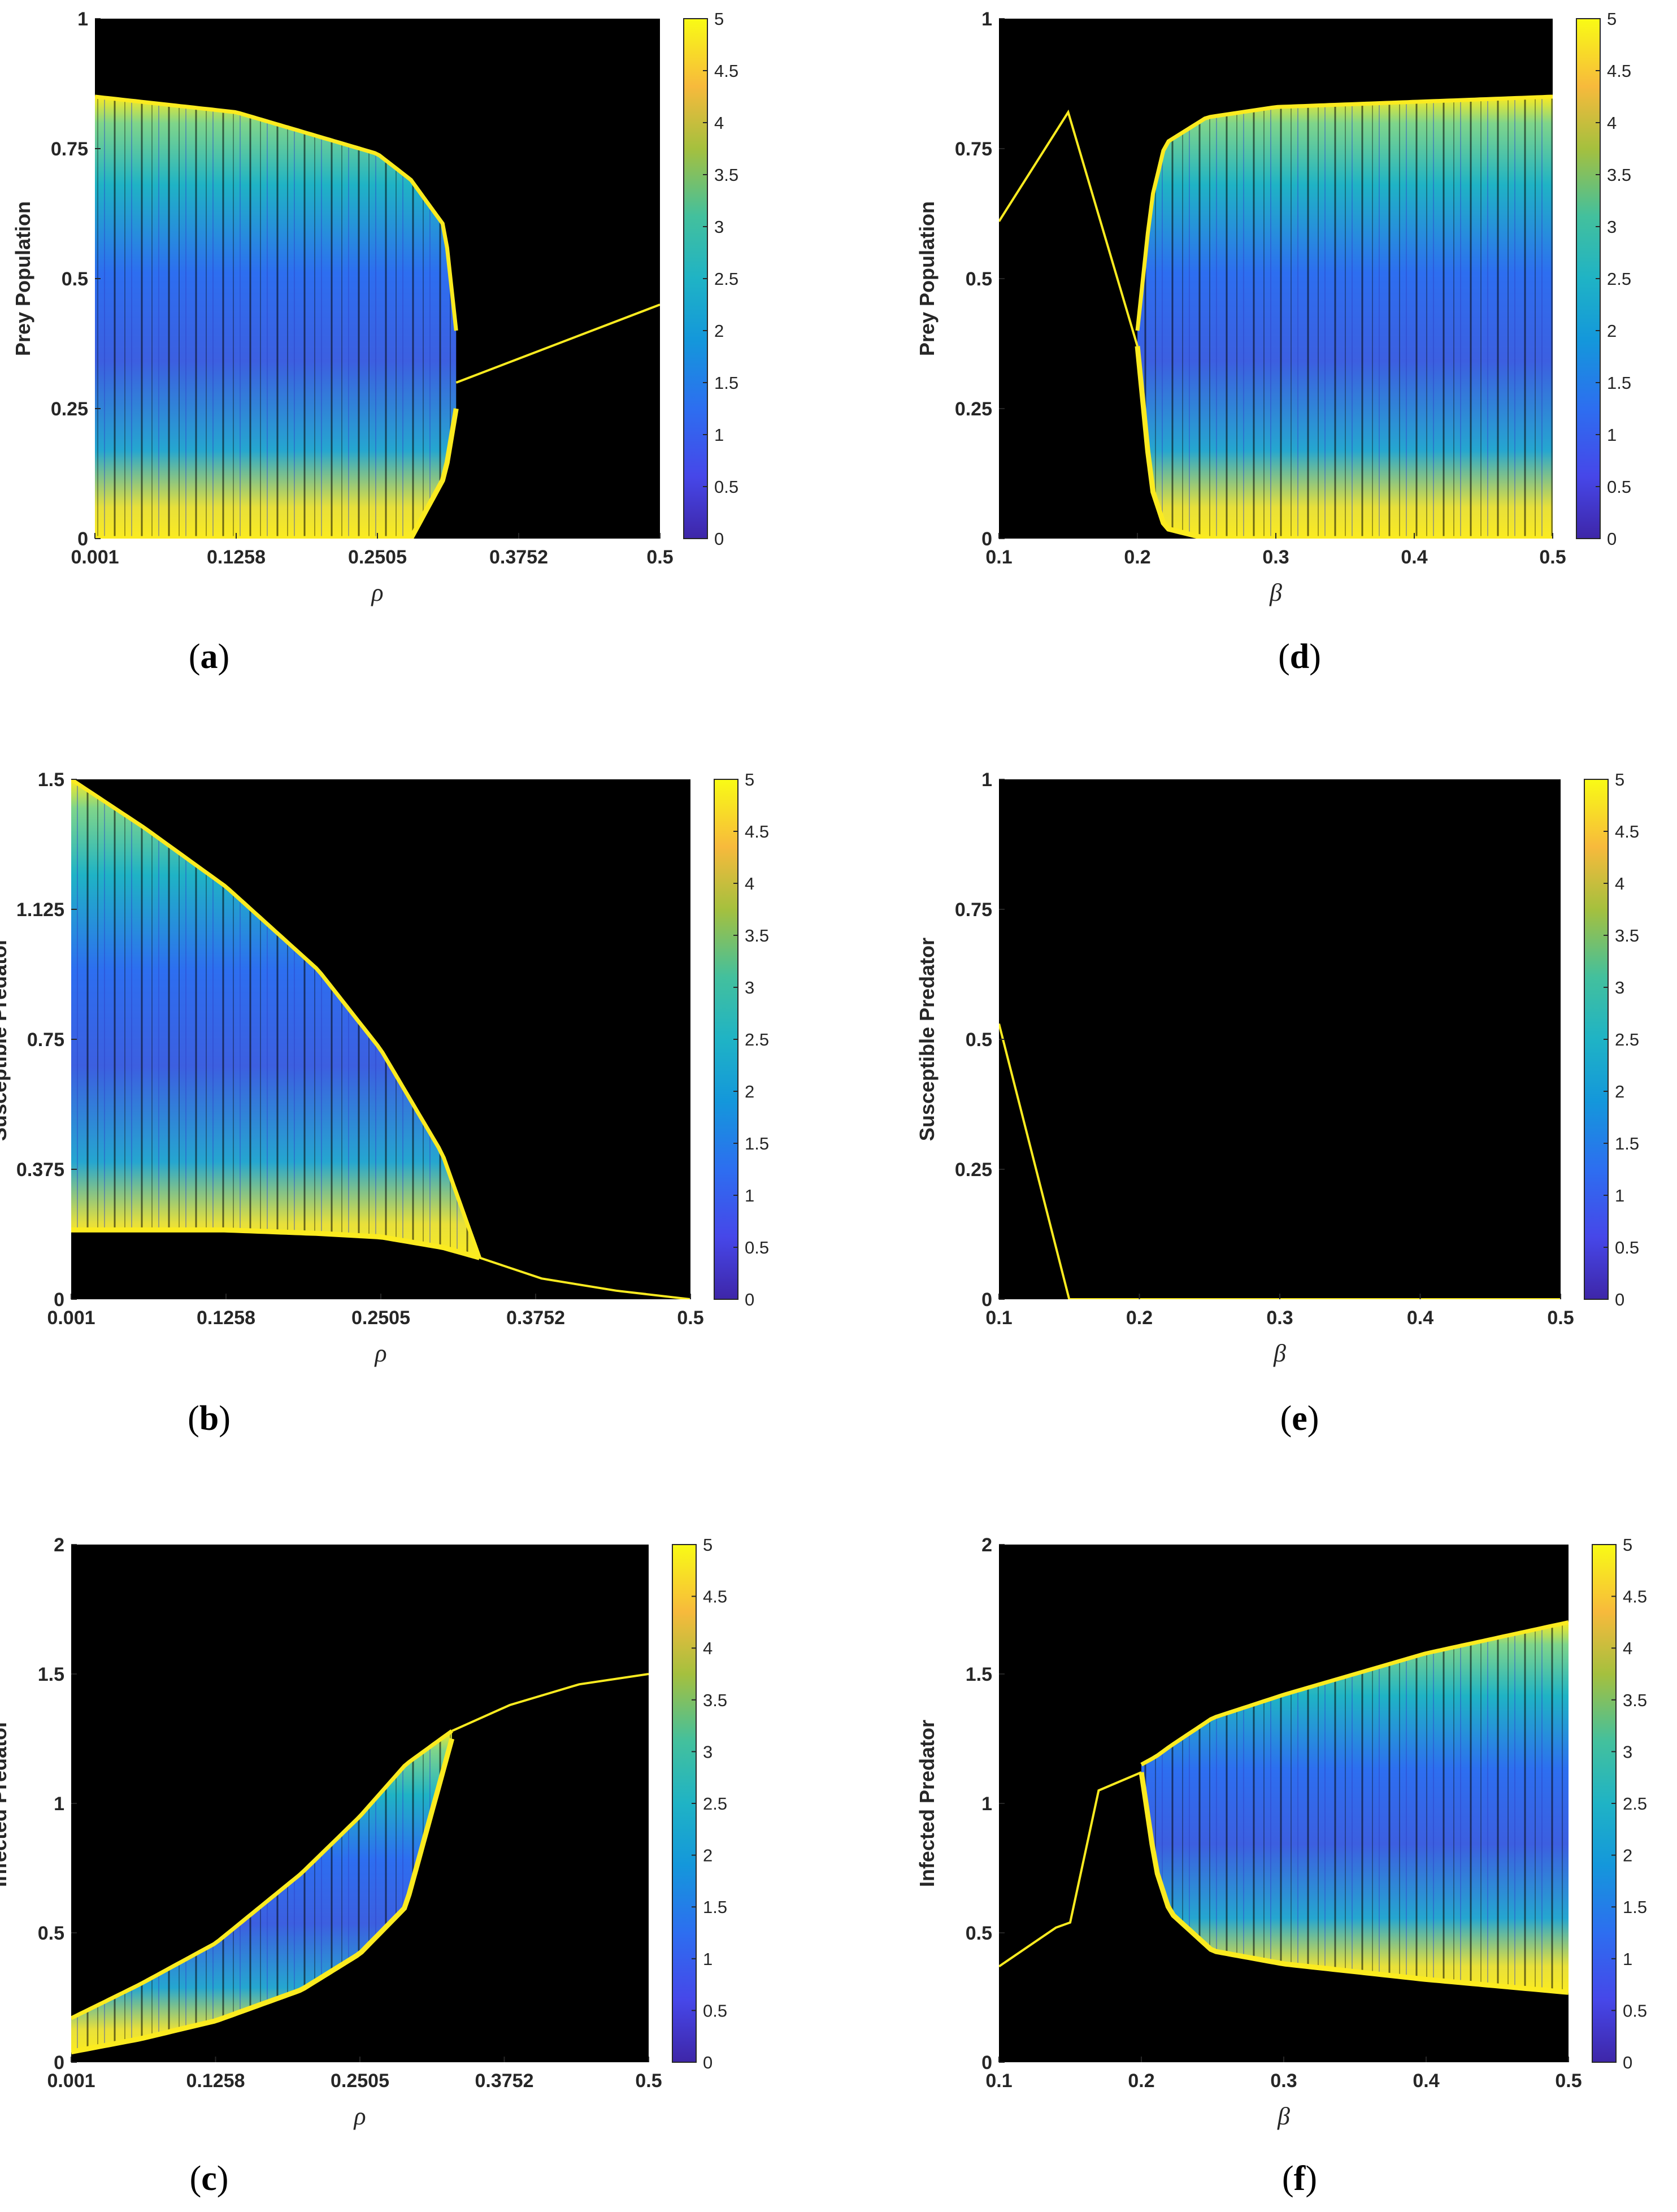 This screenshot has height=2212, width=1677. Describe the element at coordinates (209, 656) in the screenshot. I see `panel-label: (a)` at that location.